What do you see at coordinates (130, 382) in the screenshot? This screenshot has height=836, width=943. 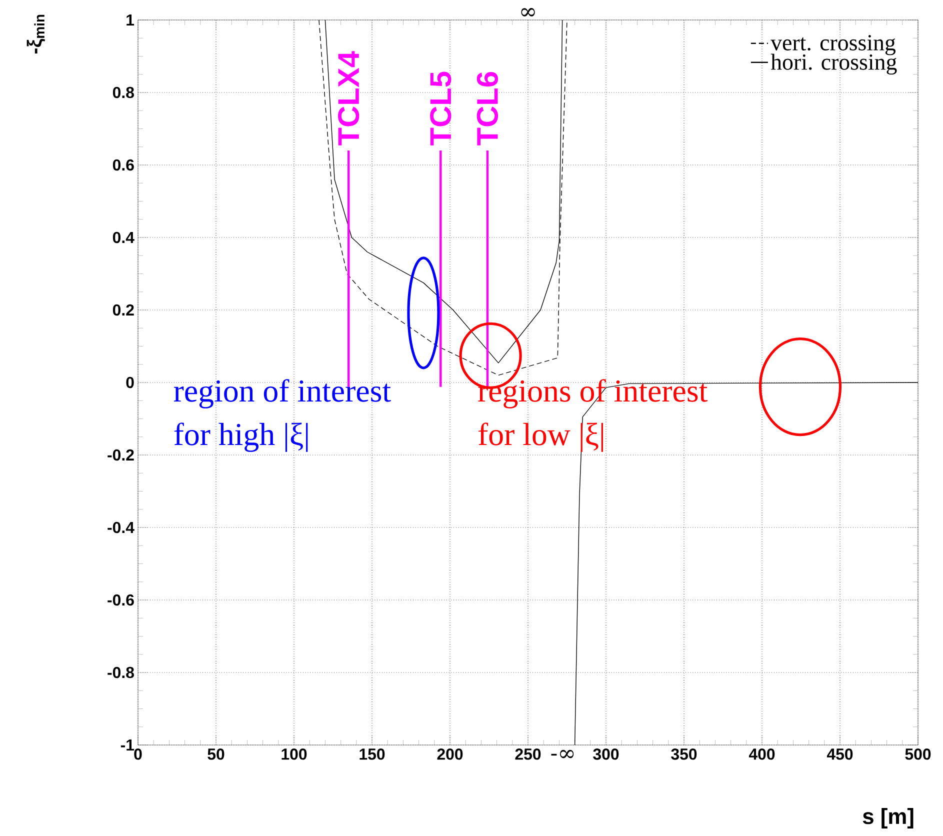 I see `y-tick-label: 0` at bounding box center [130, 382].